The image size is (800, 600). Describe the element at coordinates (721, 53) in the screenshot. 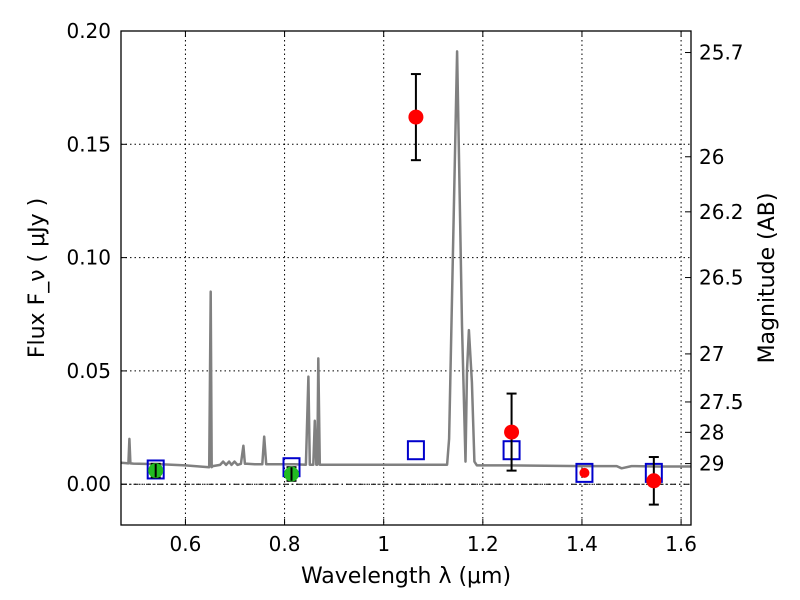

I see `right-tick-label: 25.7` at that location.